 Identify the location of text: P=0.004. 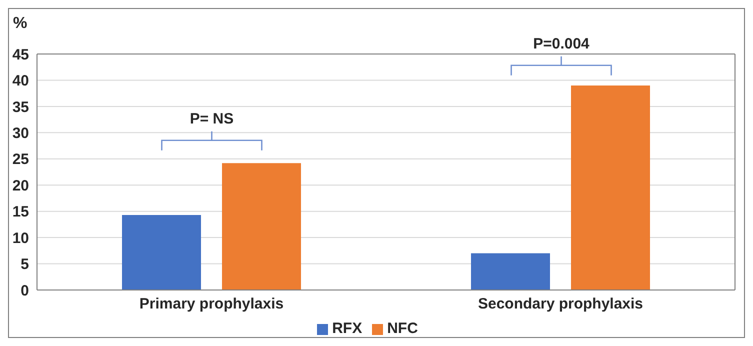
(561, 43).